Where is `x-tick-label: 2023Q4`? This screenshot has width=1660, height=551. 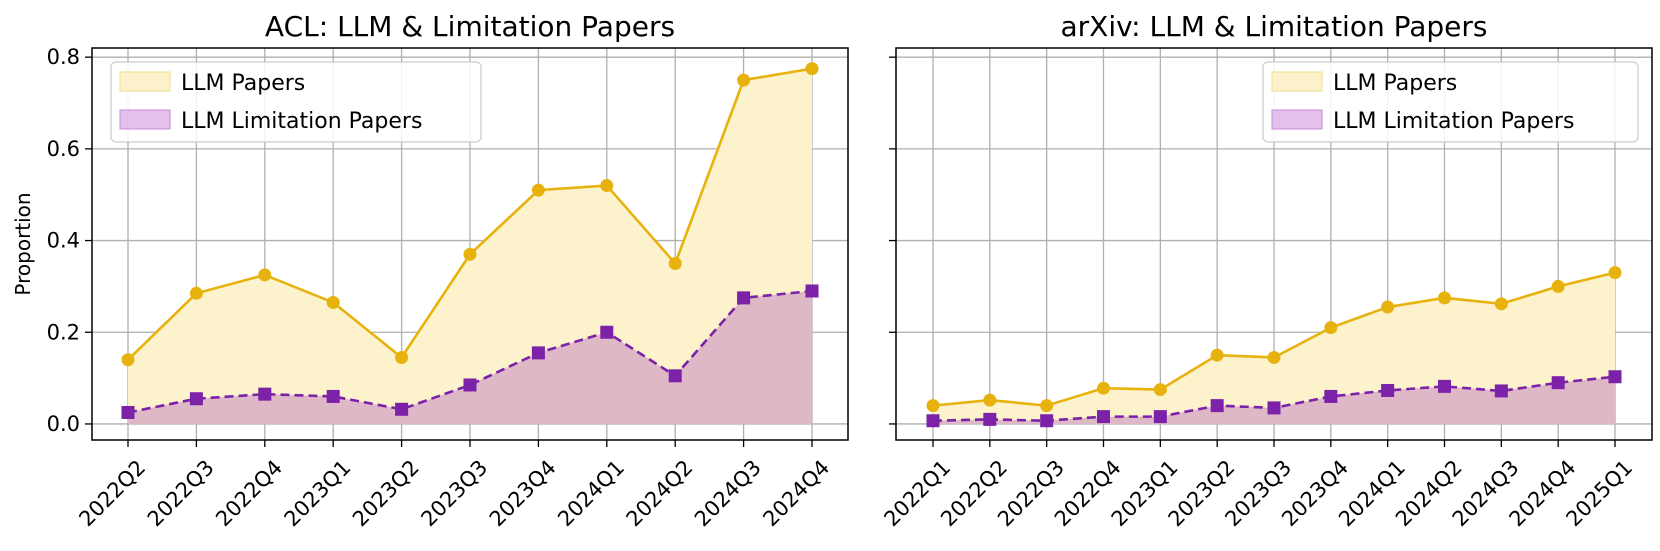 x-tick-label: 2023Q4 is located at coordinates (523, 493).